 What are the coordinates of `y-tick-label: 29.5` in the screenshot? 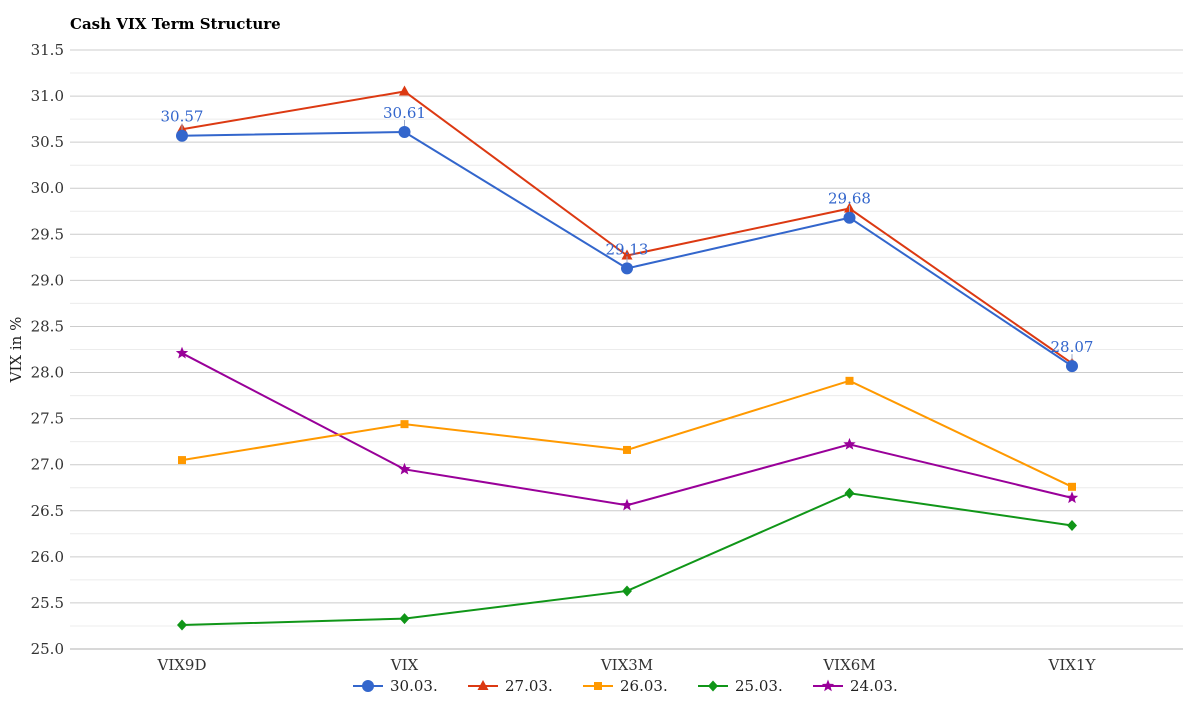 It's located at (47, 234).